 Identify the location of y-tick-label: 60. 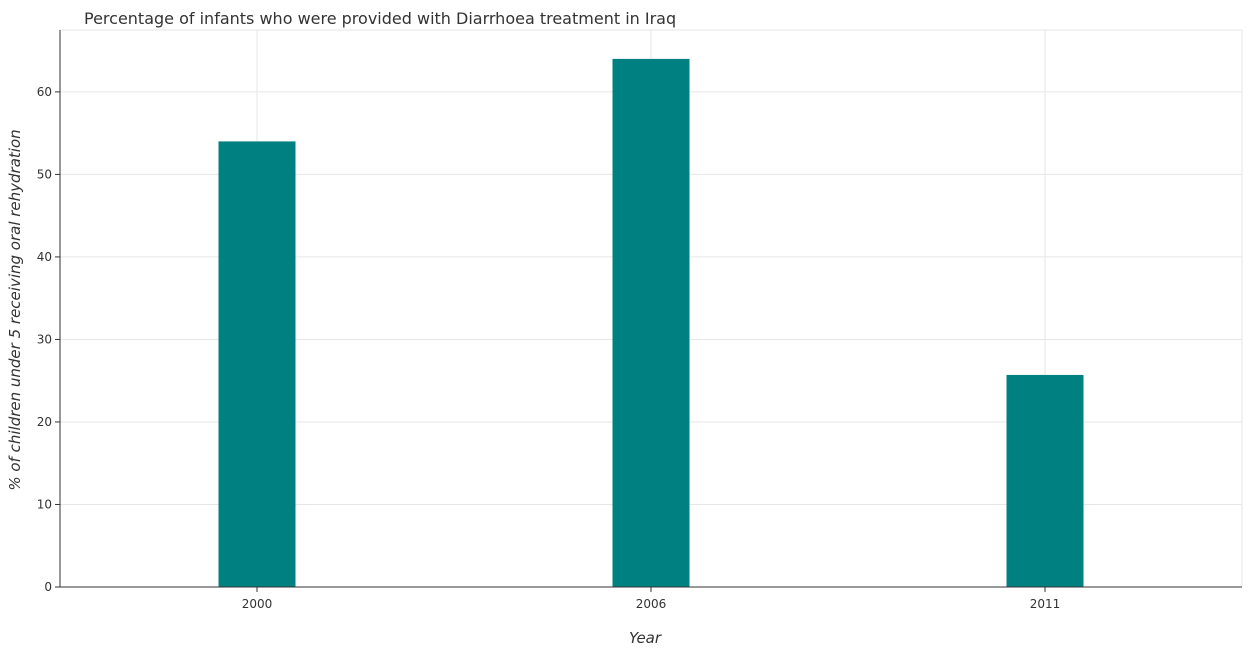
(44, 92).